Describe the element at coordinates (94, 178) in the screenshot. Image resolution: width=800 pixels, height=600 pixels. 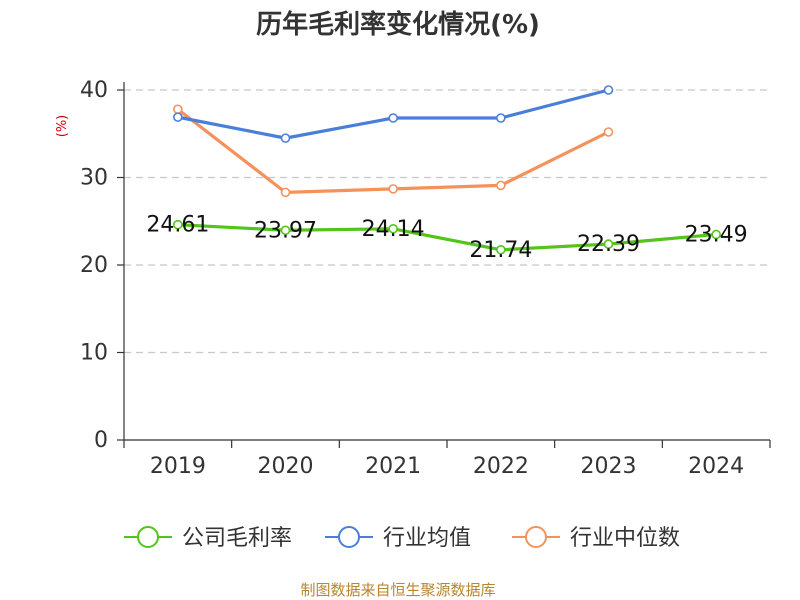
I see `y-tick-label-30: 30` at that location.